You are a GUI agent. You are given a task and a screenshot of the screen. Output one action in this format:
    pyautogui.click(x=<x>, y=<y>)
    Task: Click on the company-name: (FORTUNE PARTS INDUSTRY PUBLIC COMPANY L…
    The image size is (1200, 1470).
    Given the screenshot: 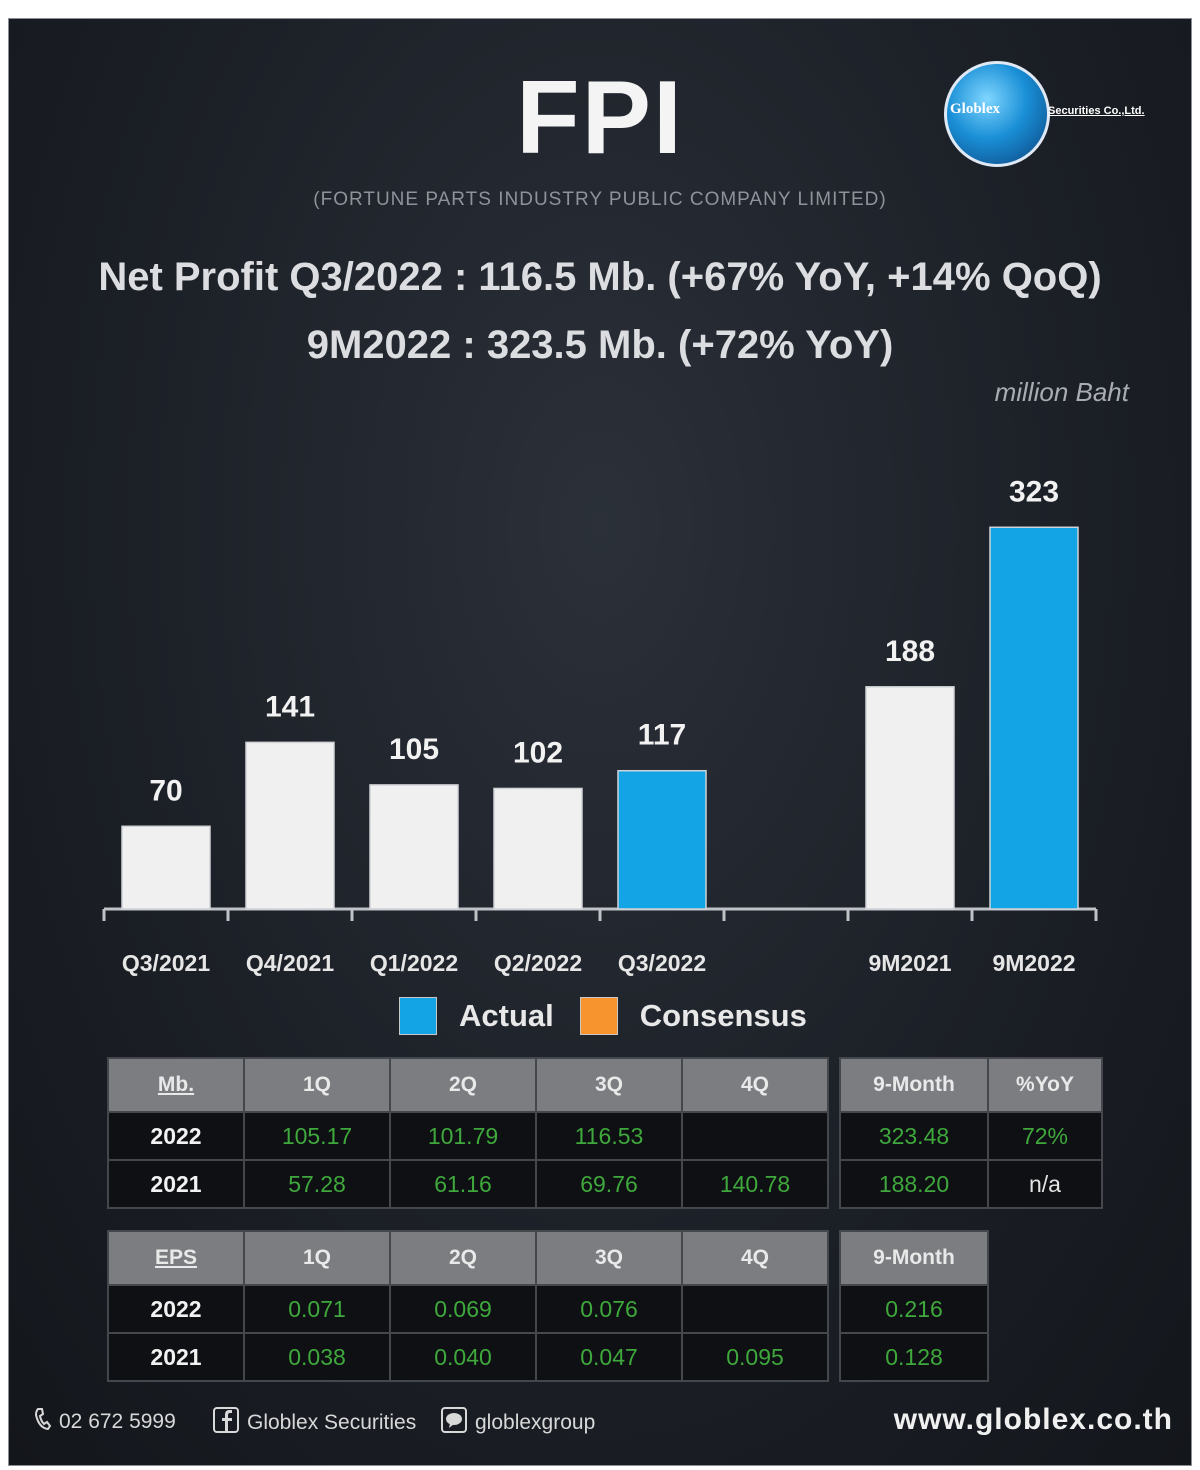 What is the action you would take?
    pyautogui.click(x=600, y=199)
    